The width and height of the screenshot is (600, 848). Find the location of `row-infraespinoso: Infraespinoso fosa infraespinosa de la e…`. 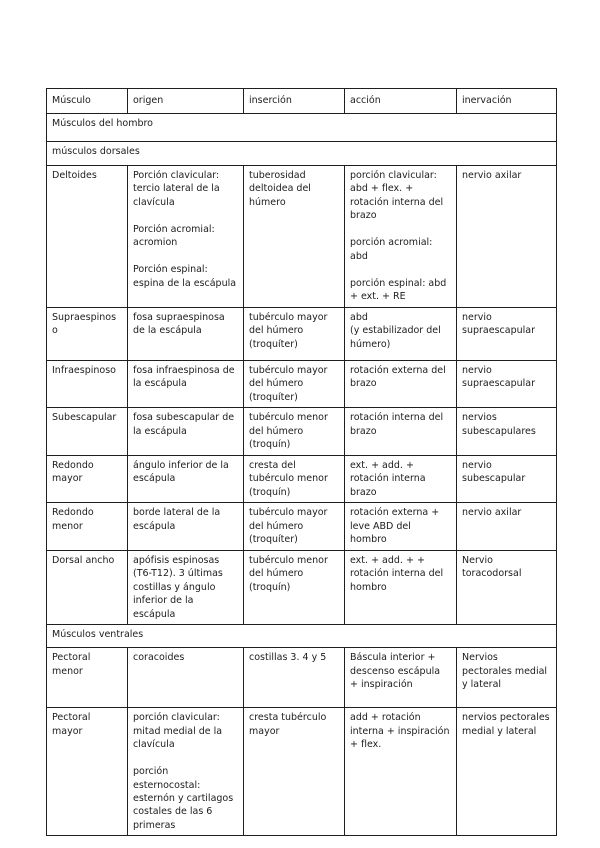

row-infraespinoso: Infraespinoso fosa infraespinosa de la e… is located at coordinates (301, 384).